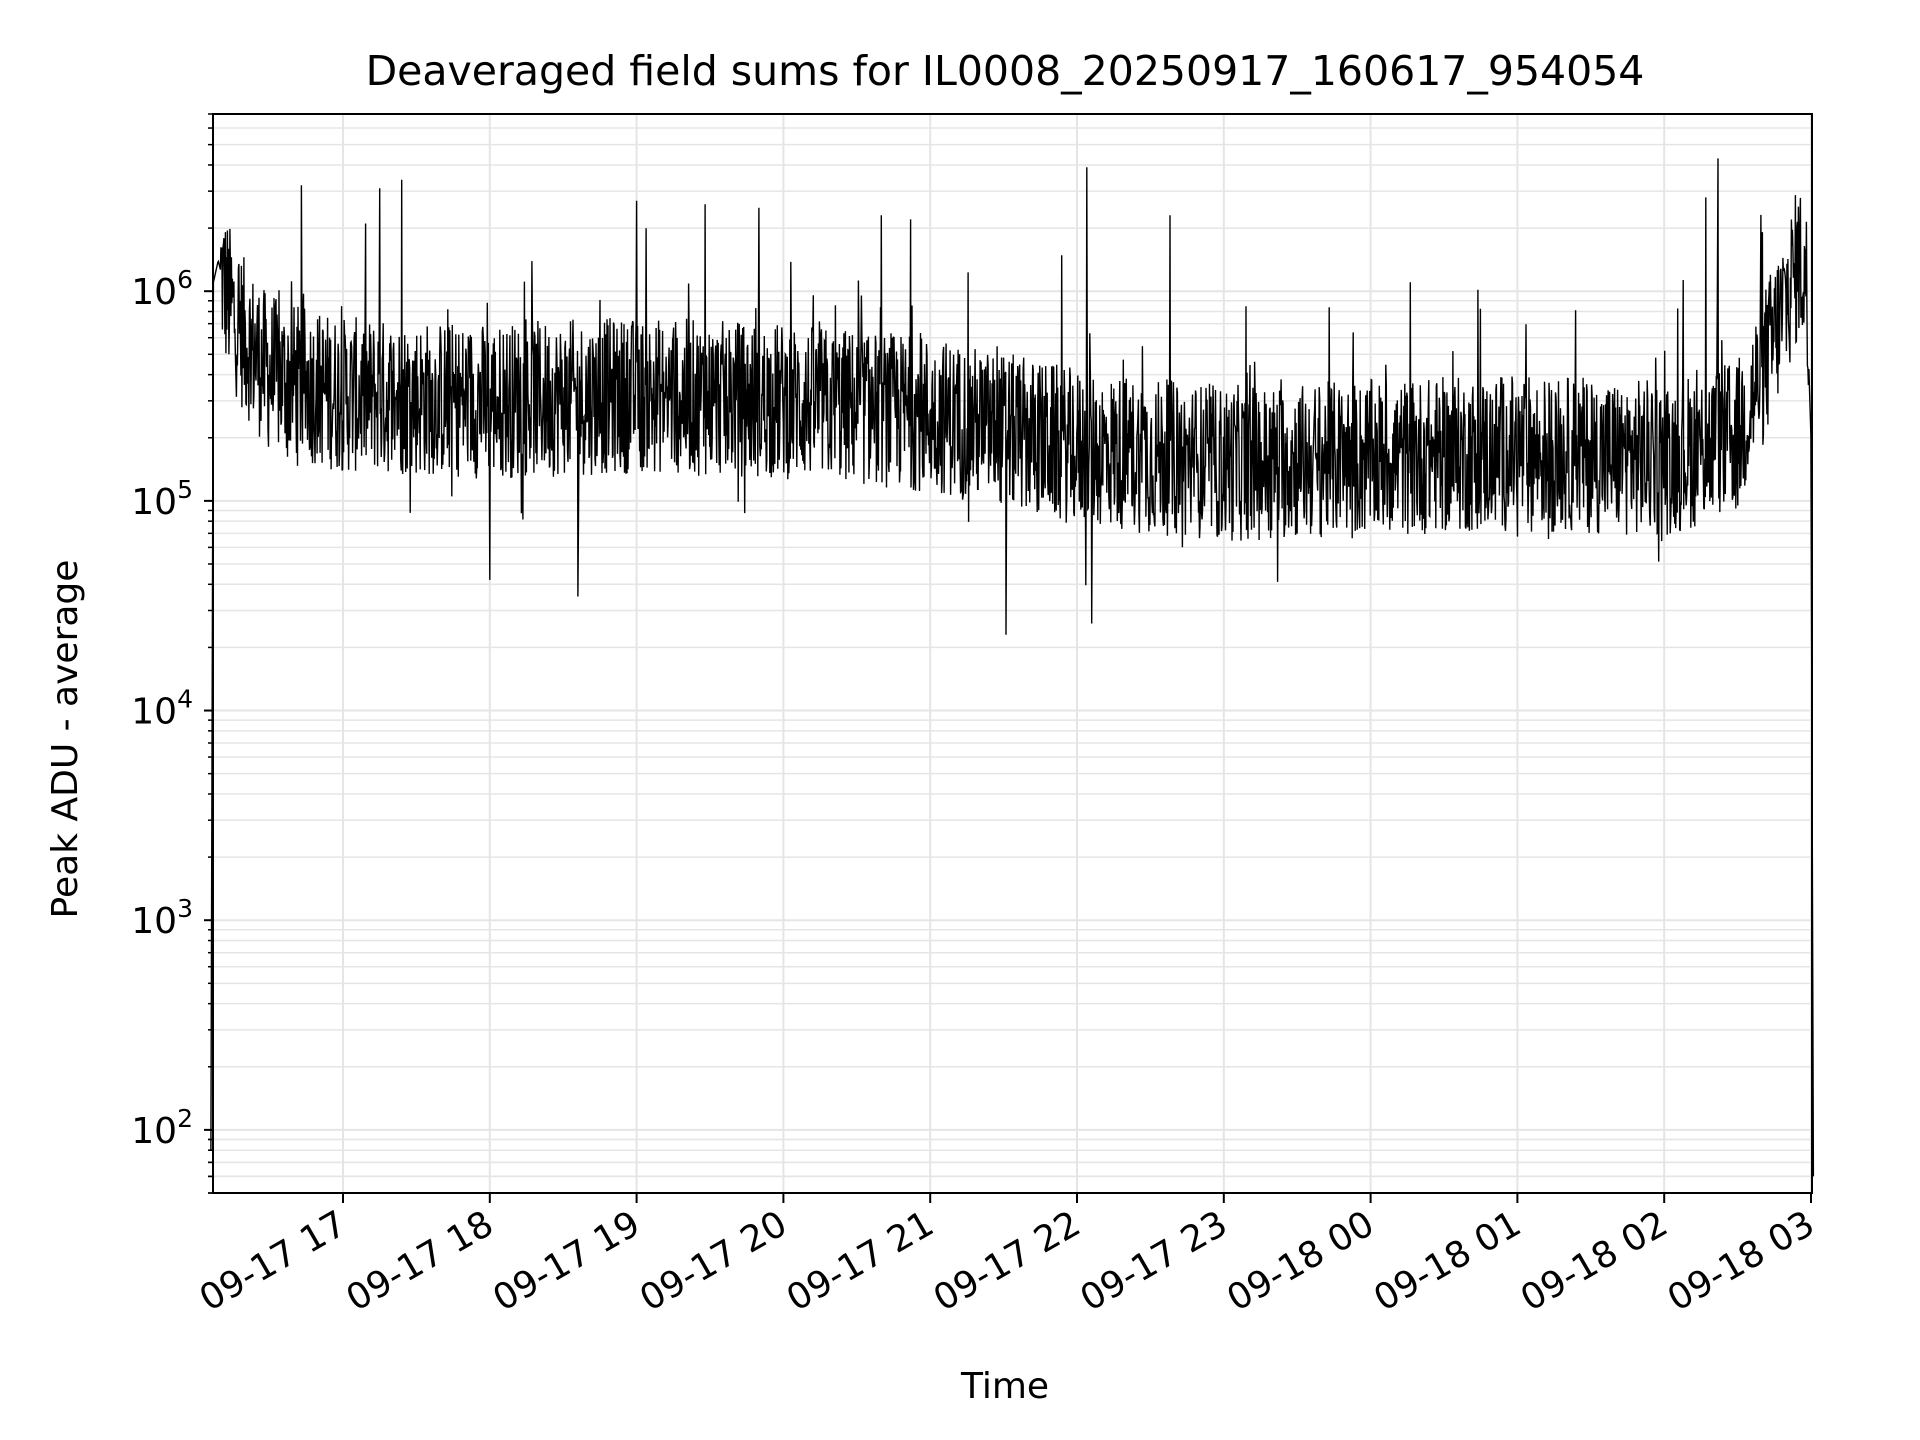  Describe the element at coordinates (65, 739) in the screenshot. I see `y-axis-label: Peak ADU - average` at that location.